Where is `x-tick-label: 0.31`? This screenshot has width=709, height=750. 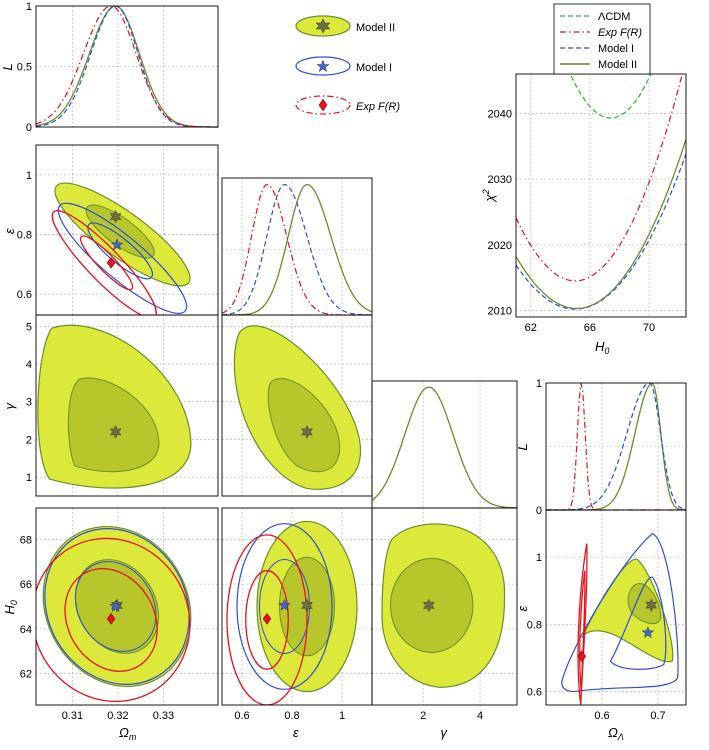
x-tick-label: 0.31 is located at coordinates (72, 716).